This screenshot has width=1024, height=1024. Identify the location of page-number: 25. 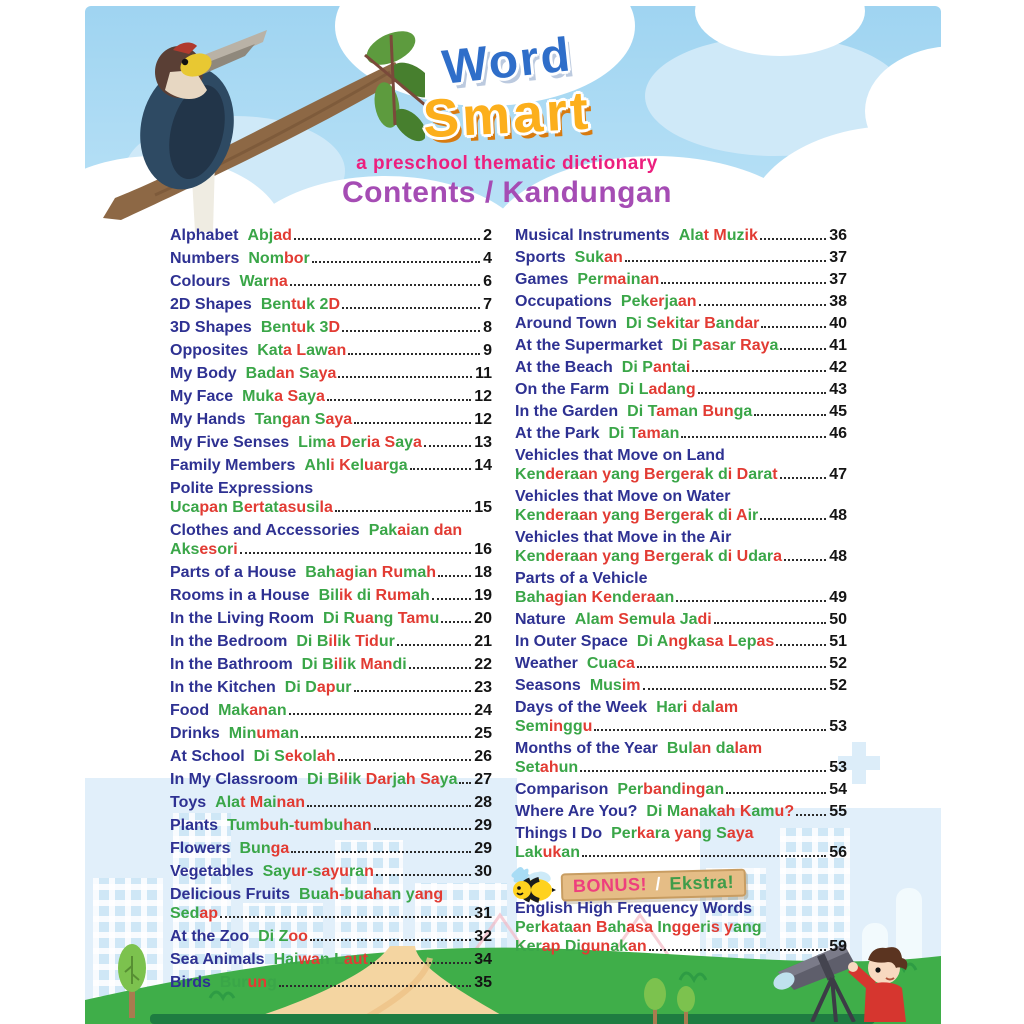
(483, 733).